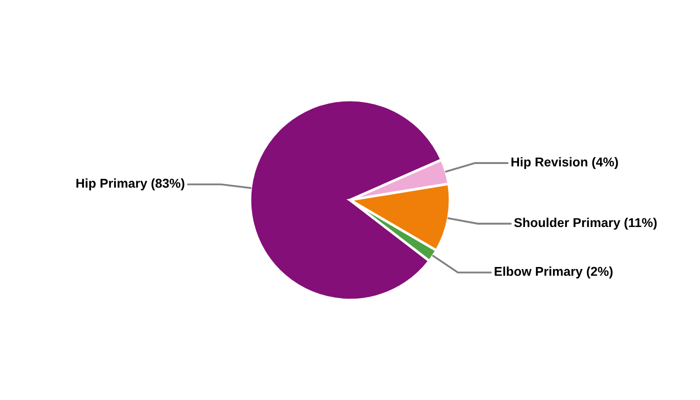  What do you see at coordinates (553, 272) in the screenshot?
I see `slice-label: Elbow Primary (2%)` at bounding box center [553, 272].